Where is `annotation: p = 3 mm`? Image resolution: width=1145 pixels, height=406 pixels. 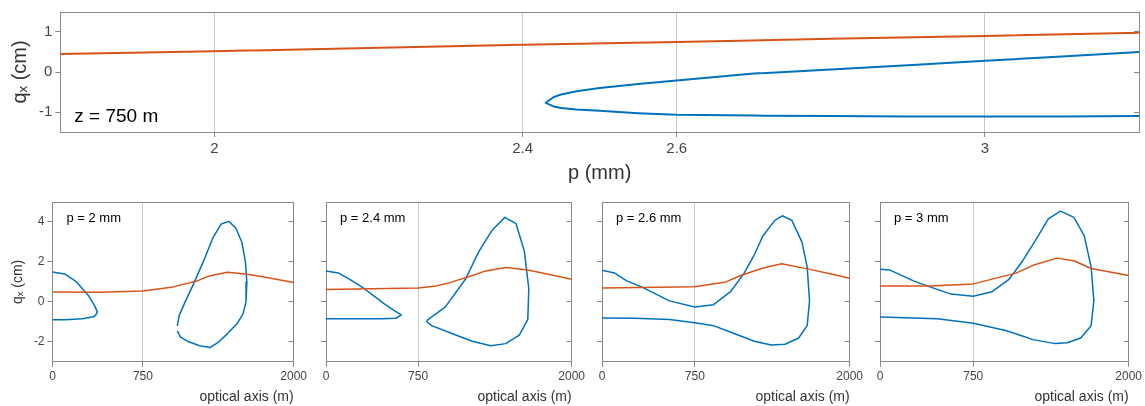
annotation: p = 3 mm is located at coordinates (921, 217).